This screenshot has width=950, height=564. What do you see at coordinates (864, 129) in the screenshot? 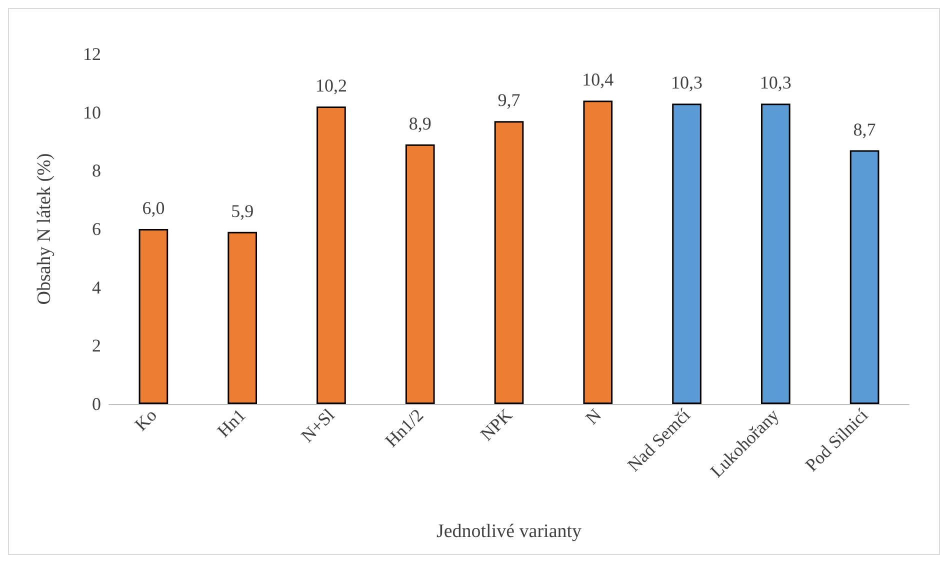
I see `data-label: 8,7` at bounding box center [864, 129].